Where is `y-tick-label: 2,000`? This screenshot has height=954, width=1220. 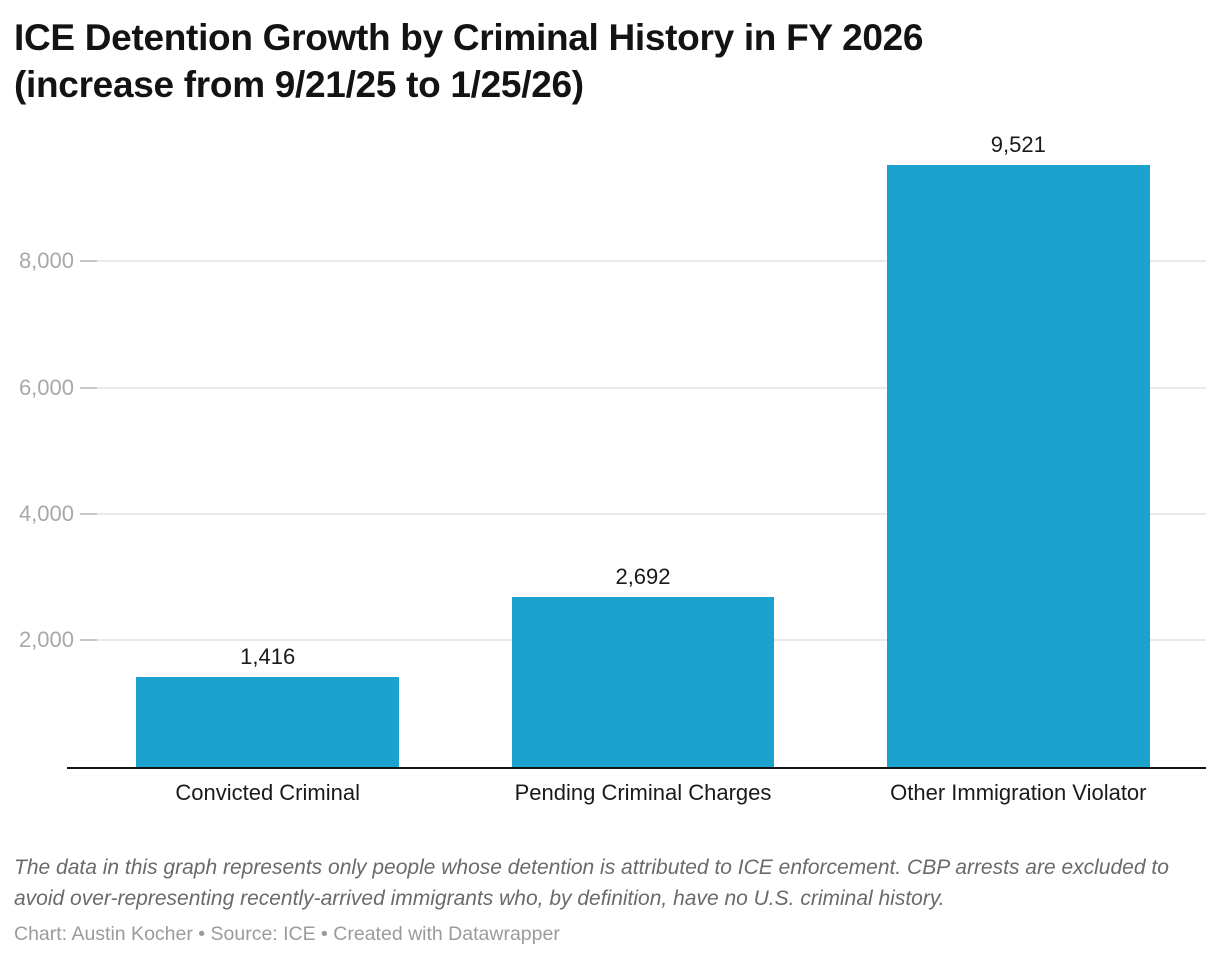
y-tick-label: 2,000 is located at coordinates (46, 640).